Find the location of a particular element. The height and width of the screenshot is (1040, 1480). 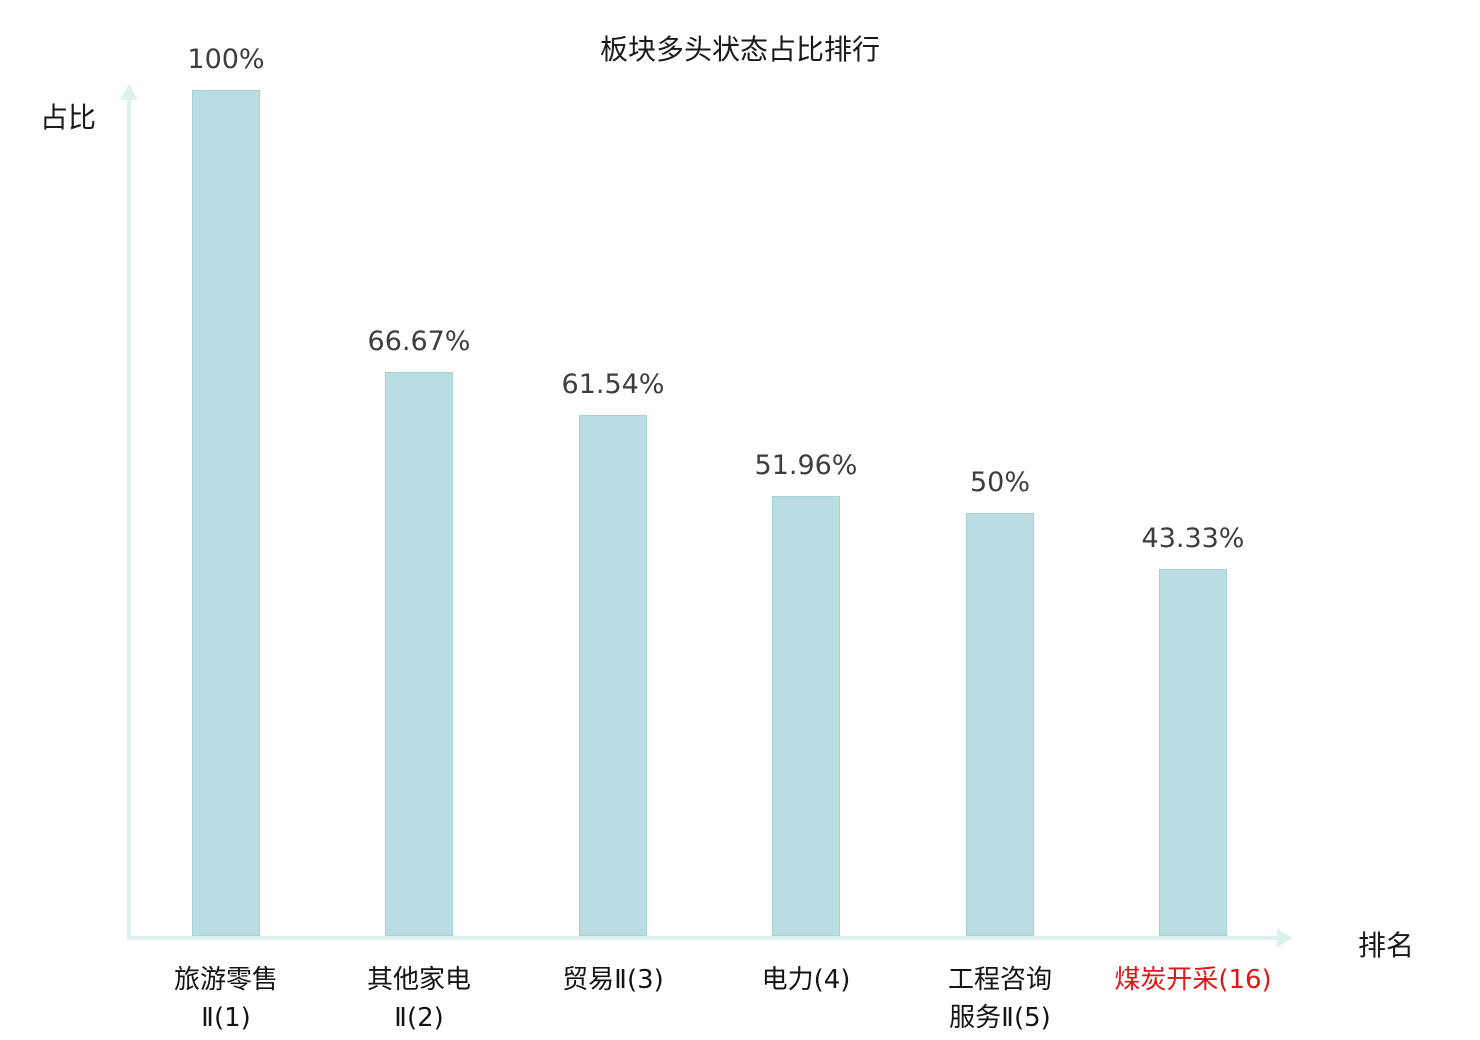

bar-category-label: 其他家电 Ⅱ(2) is located at coordinates (419, 999).